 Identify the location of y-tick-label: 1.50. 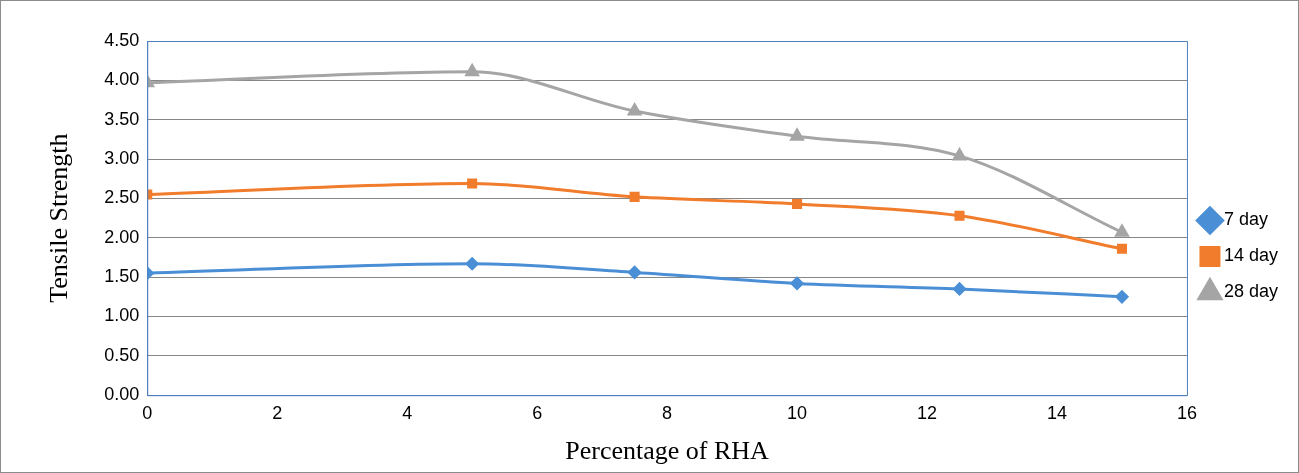
(122, 276).